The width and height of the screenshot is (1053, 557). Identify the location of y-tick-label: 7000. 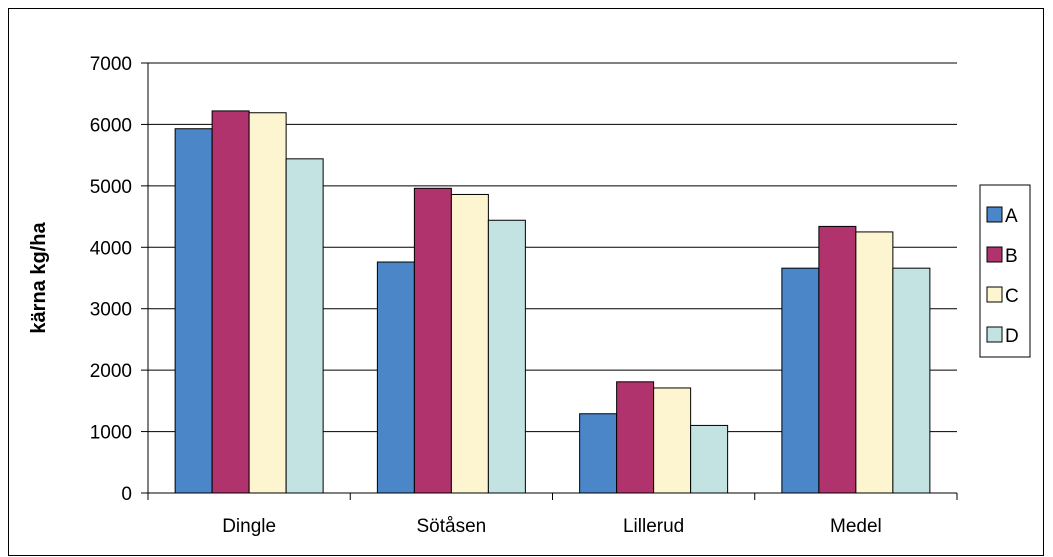
(111, 64).